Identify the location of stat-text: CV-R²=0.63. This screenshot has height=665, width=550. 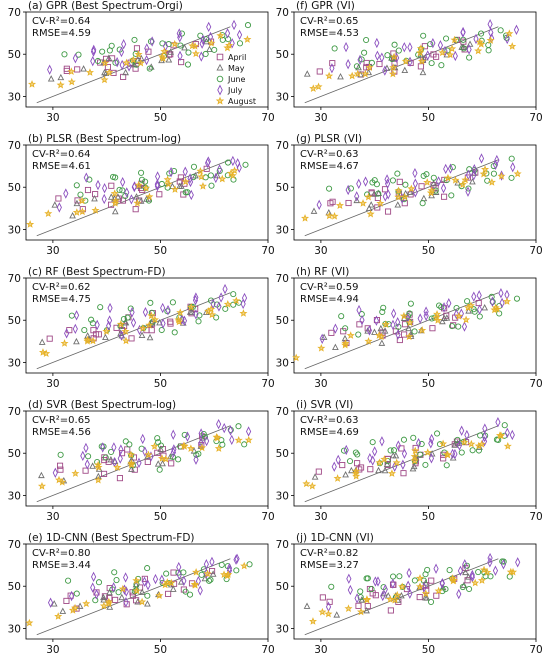
(329, 420).